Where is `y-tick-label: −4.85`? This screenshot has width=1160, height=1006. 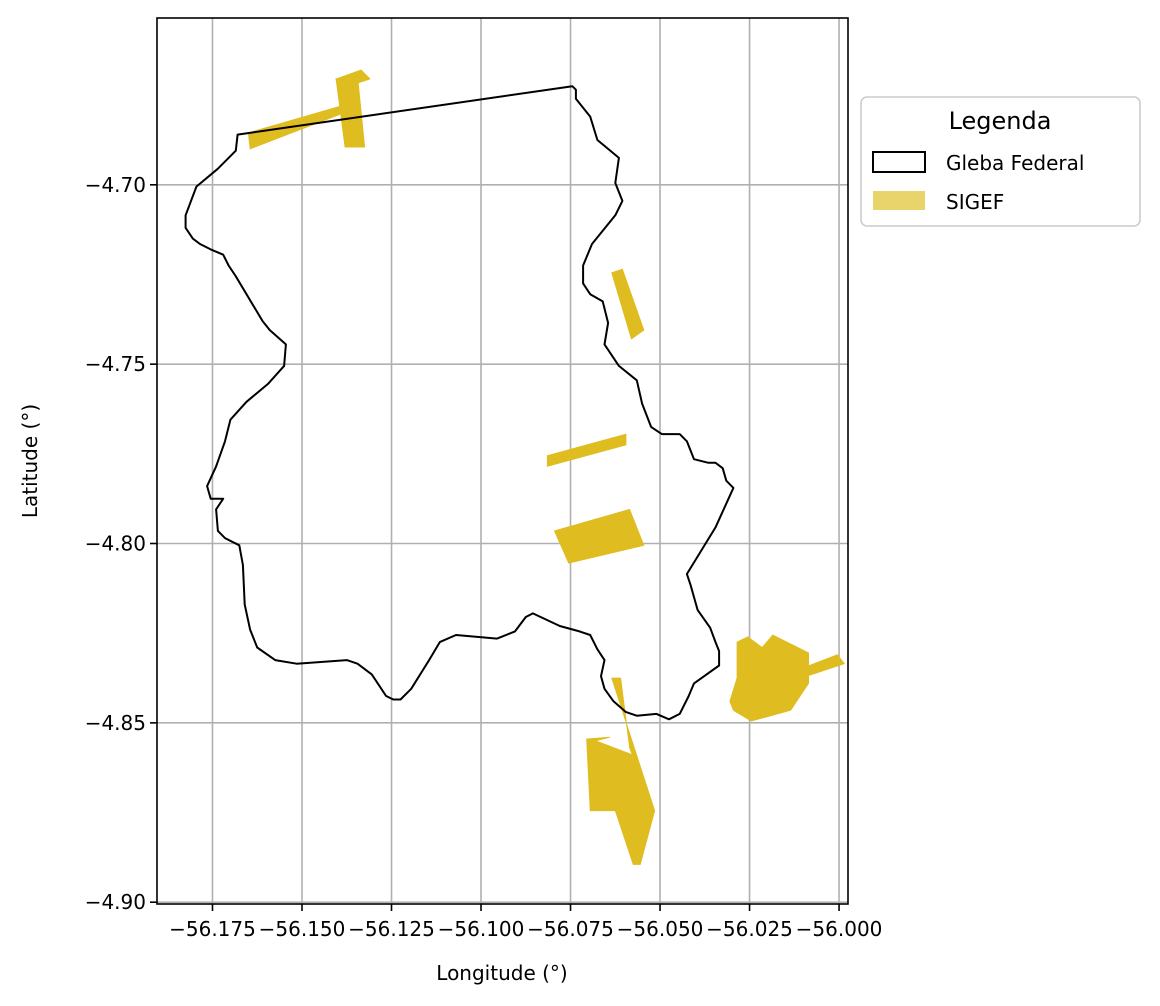
y-tick-label: −4.85 is located at coordinates (115, 723).